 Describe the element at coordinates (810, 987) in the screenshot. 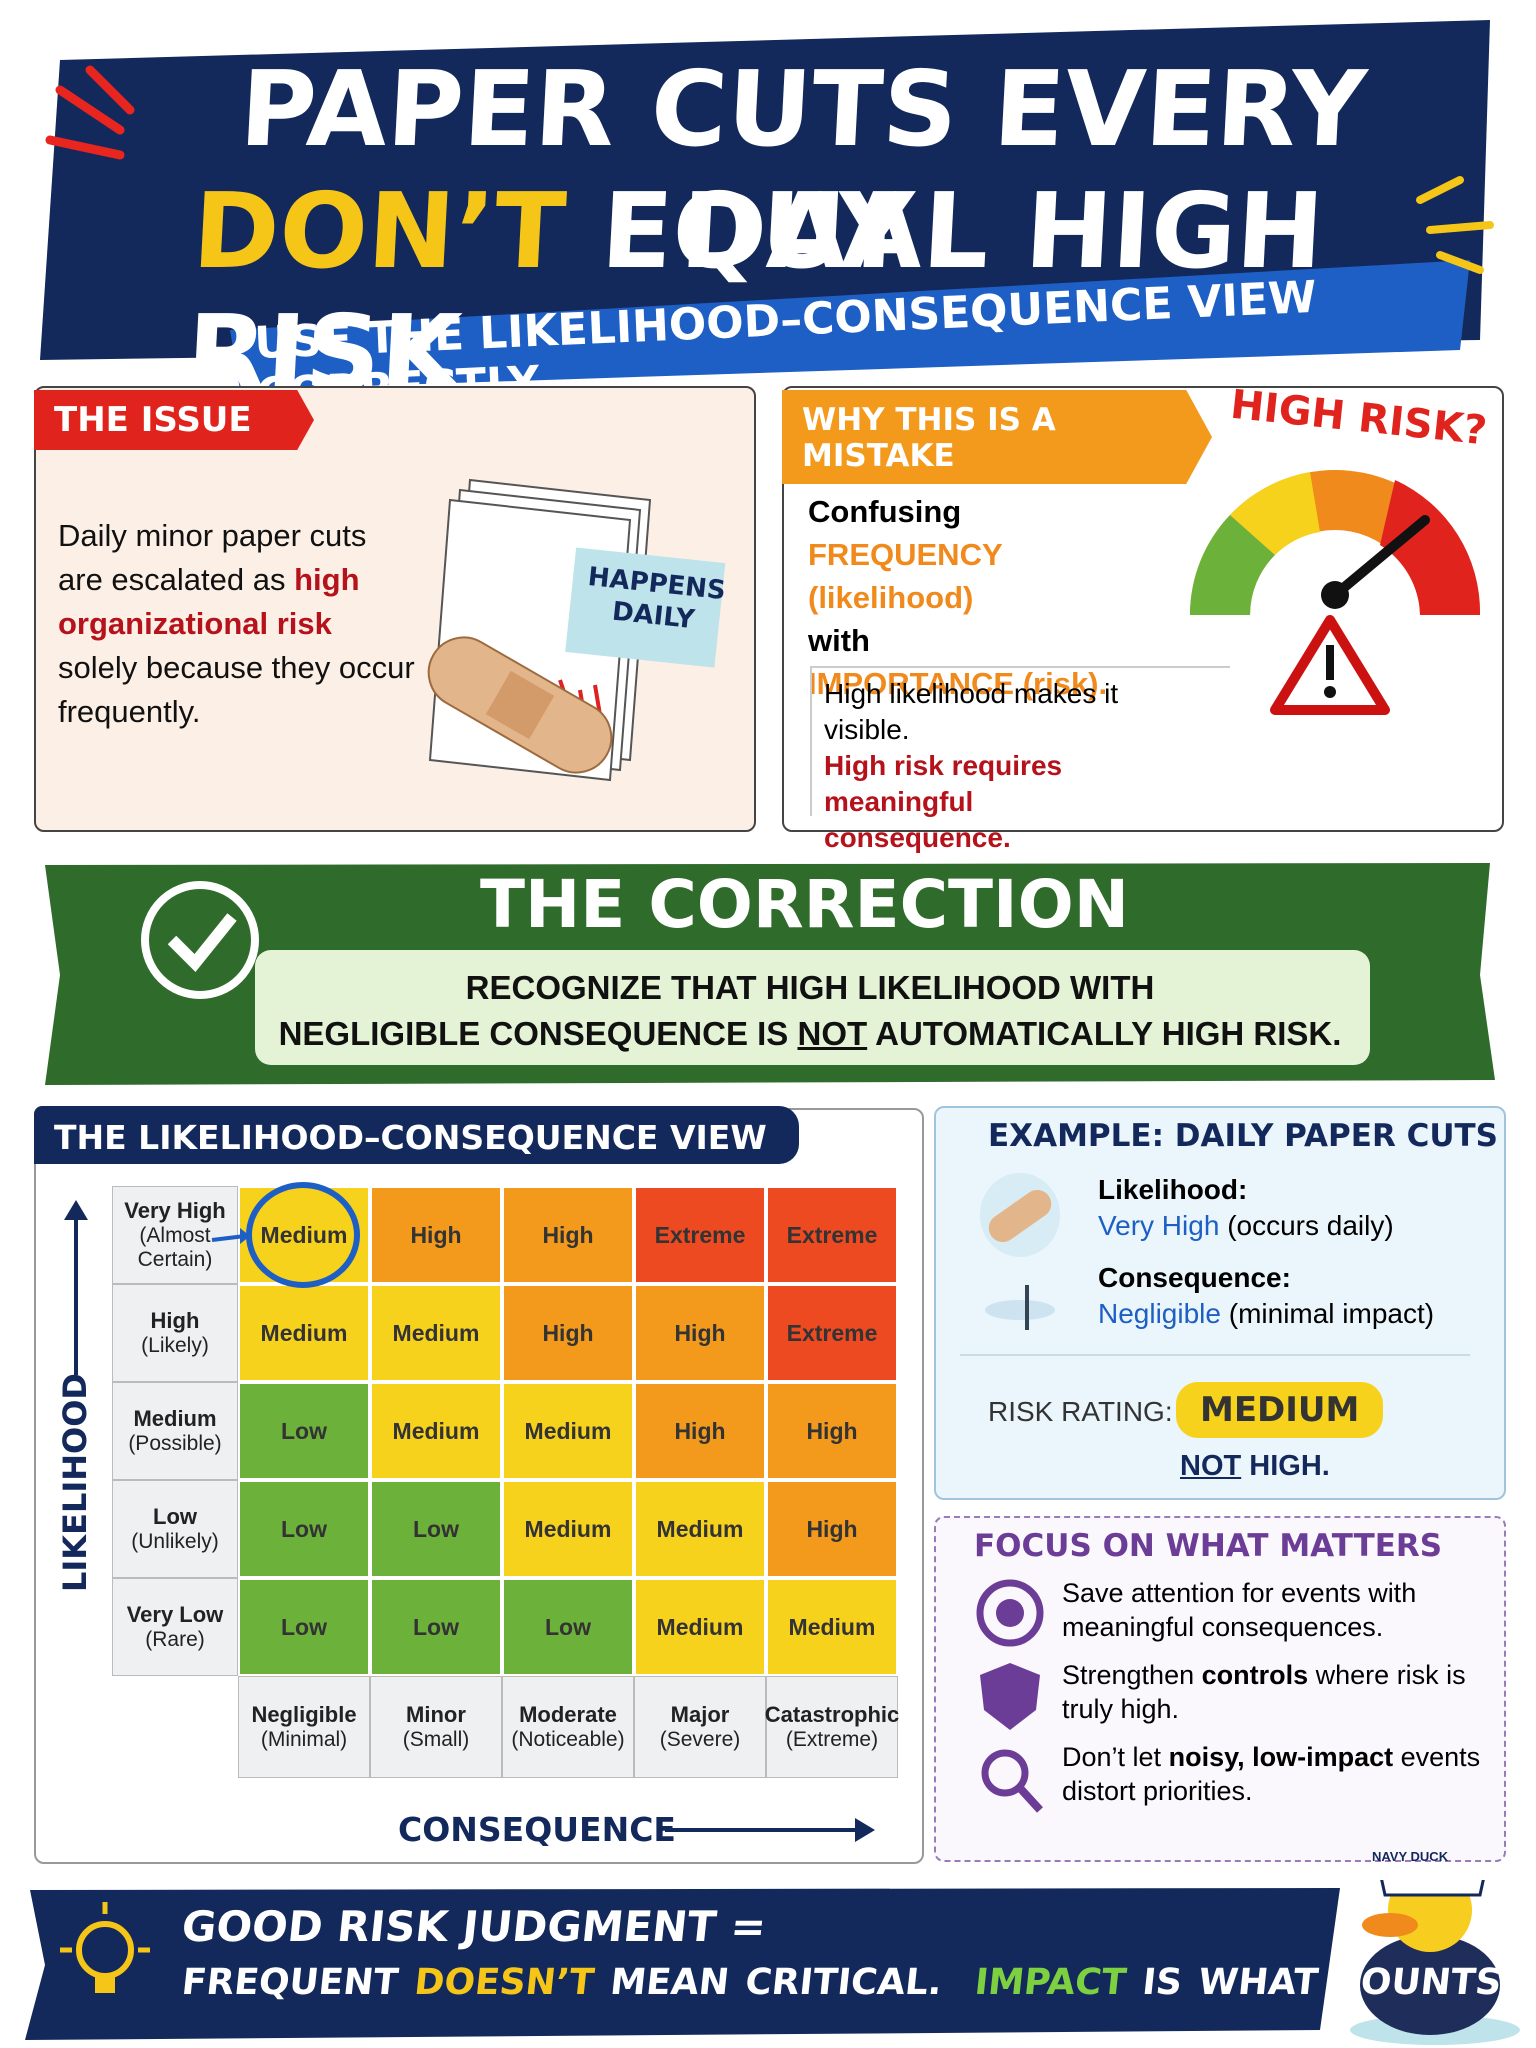

I see `correction-line1: RECOGNIZE THAT HIGH LIKELIHOOD WITH` at that location.